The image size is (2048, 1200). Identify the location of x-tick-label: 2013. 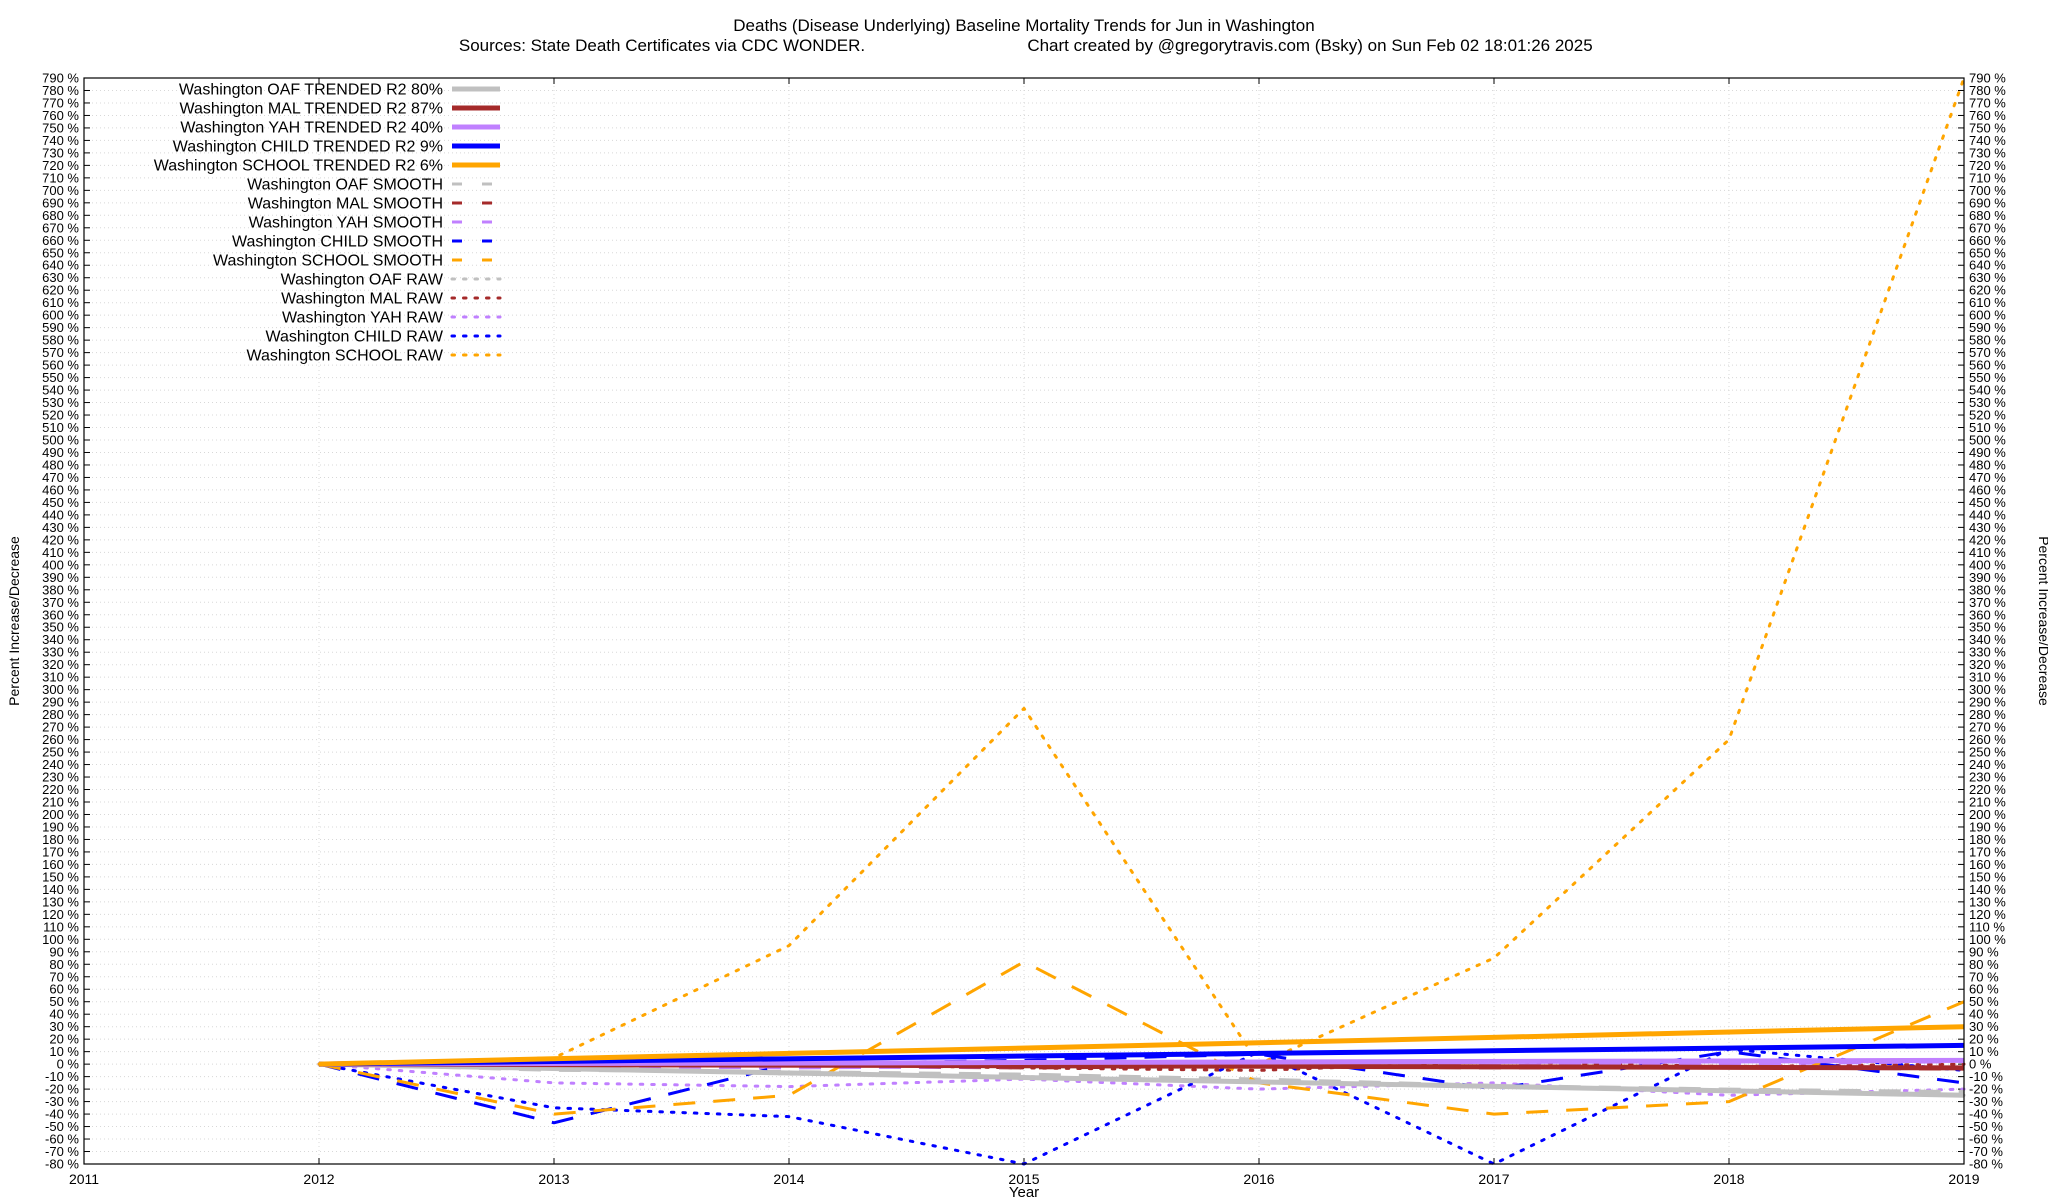
(553, 1179).